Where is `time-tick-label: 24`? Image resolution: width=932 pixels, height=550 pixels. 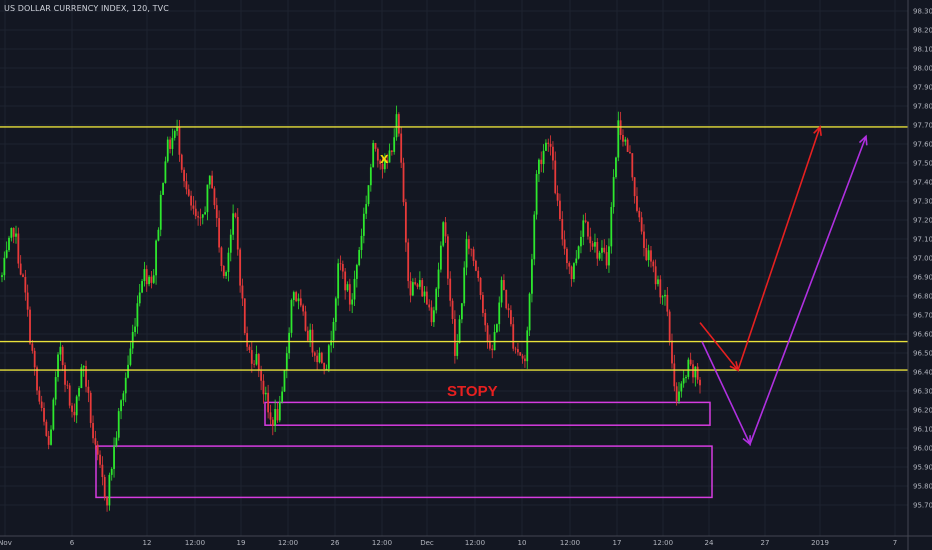
time-tick-label: 24 is located at coordinates (709, 543).